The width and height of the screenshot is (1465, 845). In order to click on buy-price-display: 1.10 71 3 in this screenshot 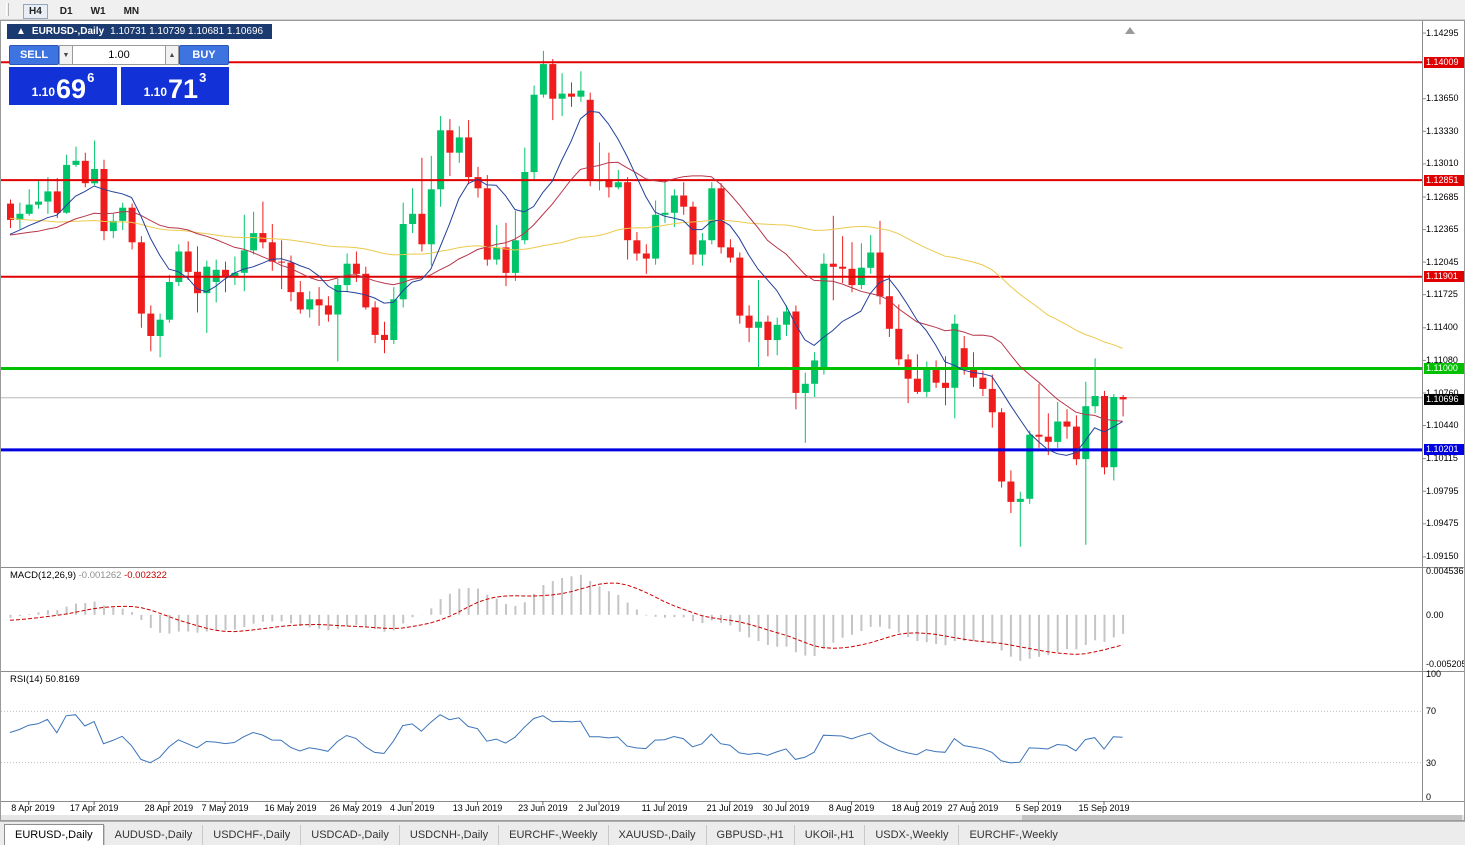, I will do `click(175, 86)`.